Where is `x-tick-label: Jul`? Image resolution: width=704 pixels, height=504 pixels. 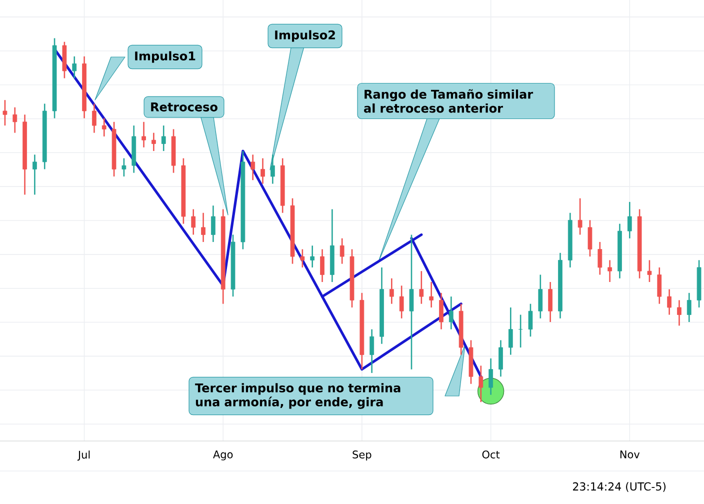 x-tick-label: Jul is located at coordinates (83, 455).